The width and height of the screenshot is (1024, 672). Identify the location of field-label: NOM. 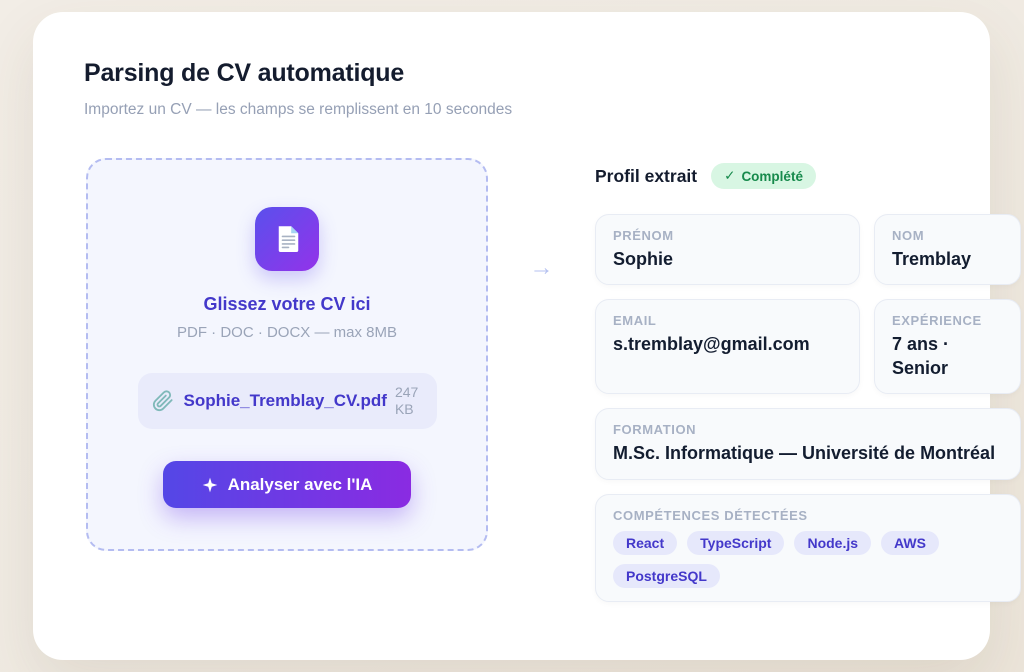
(908, 235).